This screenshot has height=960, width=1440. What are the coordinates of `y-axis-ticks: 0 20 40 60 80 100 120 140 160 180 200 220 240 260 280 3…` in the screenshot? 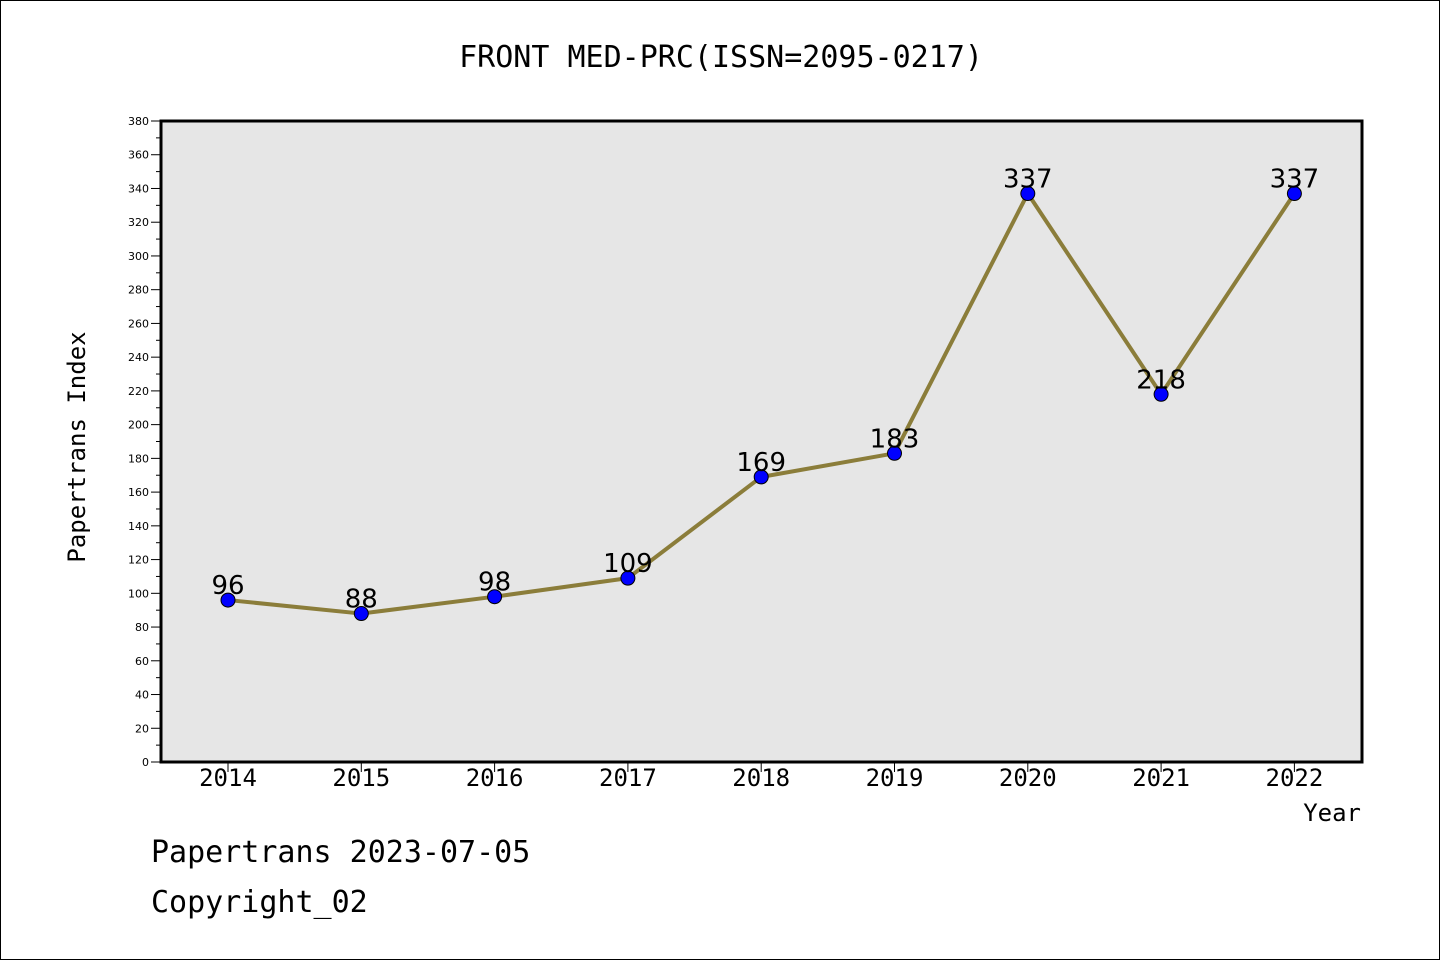 It's located at (144, 442).